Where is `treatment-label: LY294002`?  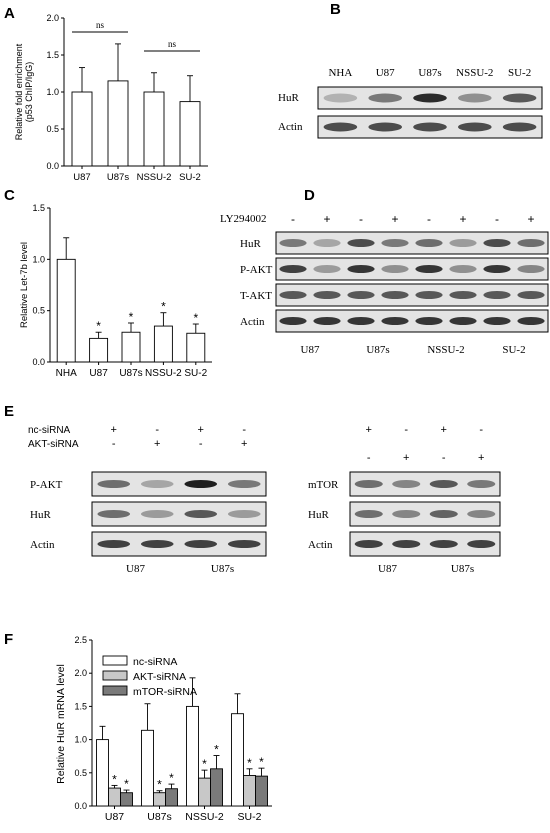
treatment-label: LY294002 is located at coordinates (243, 219).